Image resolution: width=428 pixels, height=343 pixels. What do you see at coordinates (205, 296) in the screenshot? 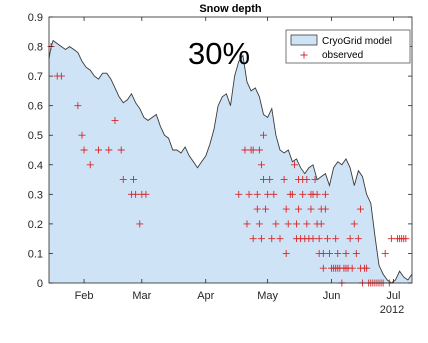
I see `x-tick-label: Apr` at bounding box center [205, 296].